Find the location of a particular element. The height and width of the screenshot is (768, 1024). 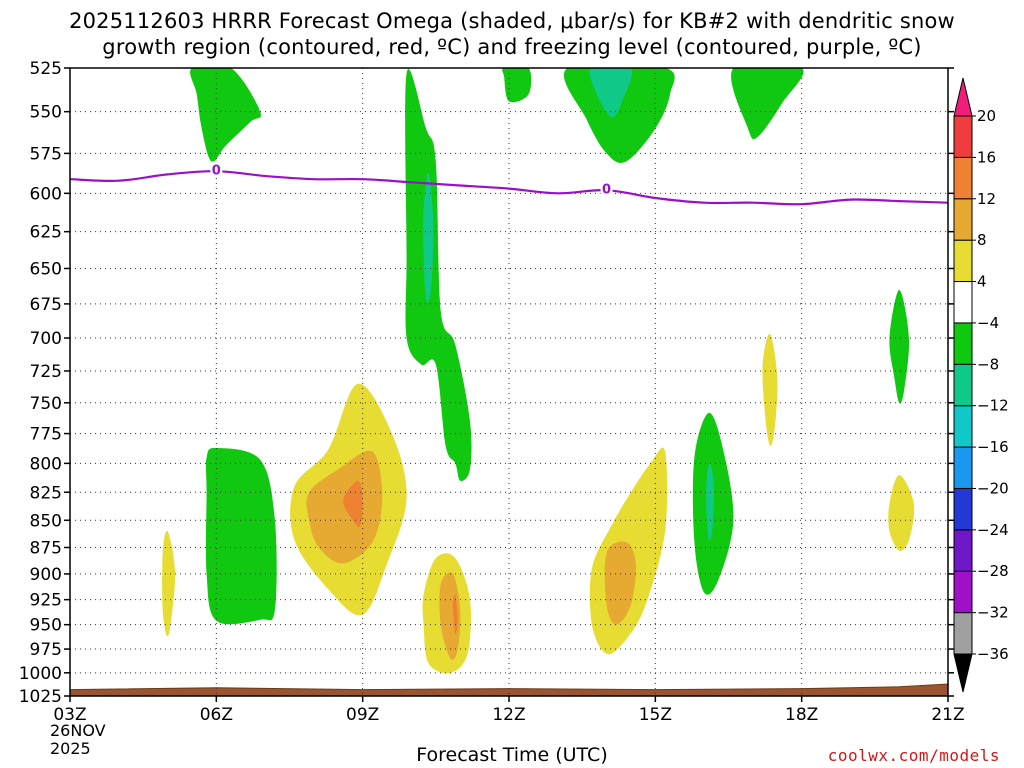

x-tick-label: 12Z is located at coordinates (508, 715).